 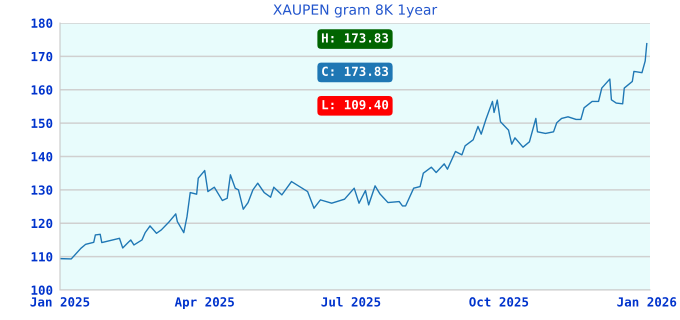 I want to click on y-tick-label: 120, so click(x=42, y=223).